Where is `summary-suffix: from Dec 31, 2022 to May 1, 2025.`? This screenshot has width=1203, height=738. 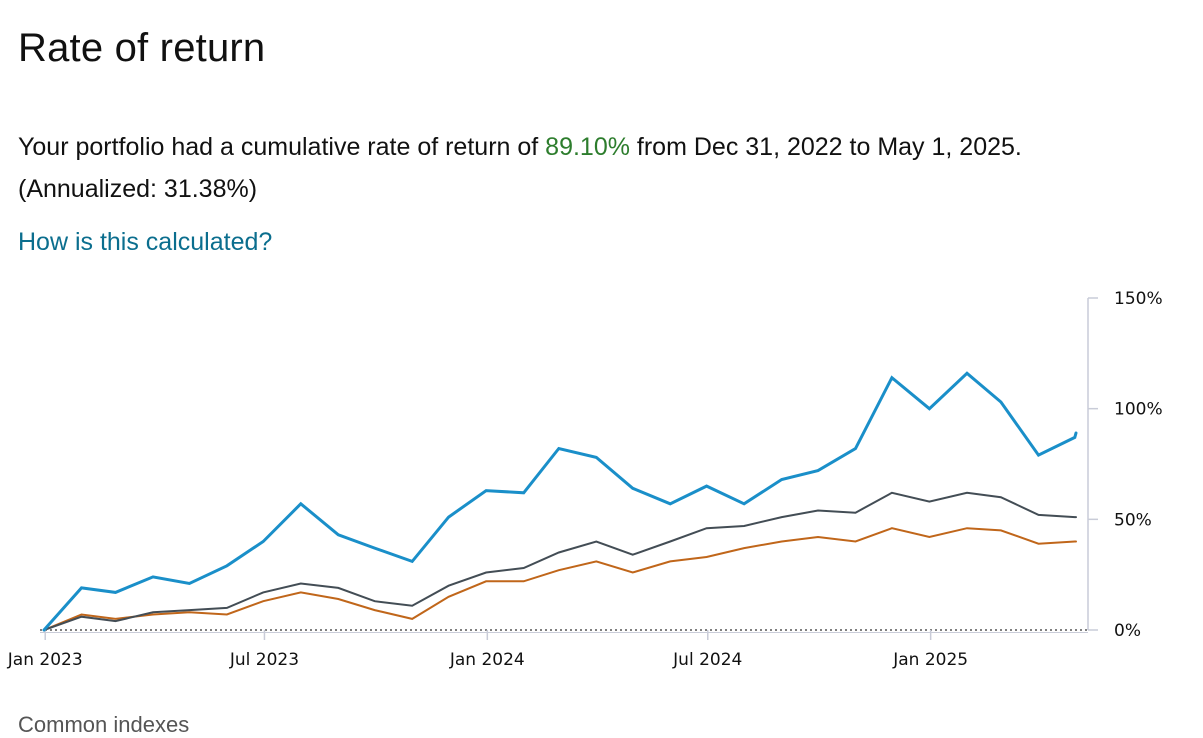
summary-suffix: from Dec 31, 2022 to May 1, 2025. is located at coordinates (825, 147).